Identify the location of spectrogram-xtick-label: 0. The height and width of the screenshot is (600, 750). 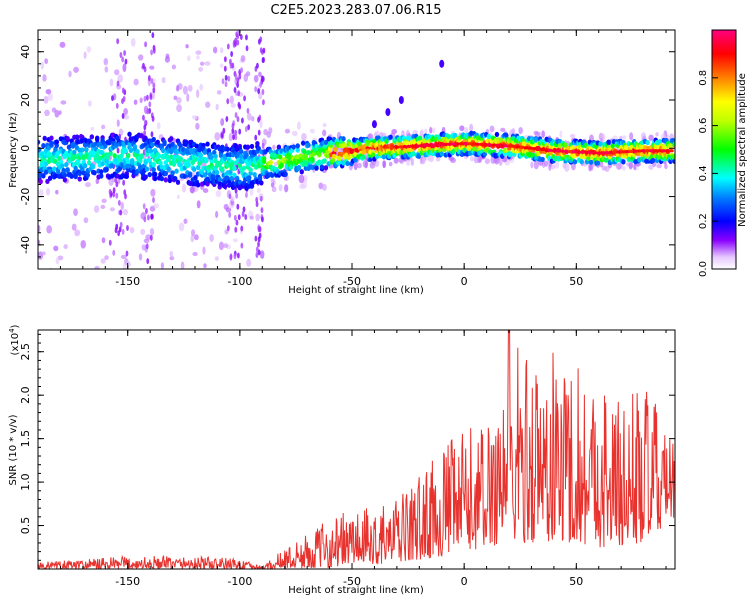
(464, 281).